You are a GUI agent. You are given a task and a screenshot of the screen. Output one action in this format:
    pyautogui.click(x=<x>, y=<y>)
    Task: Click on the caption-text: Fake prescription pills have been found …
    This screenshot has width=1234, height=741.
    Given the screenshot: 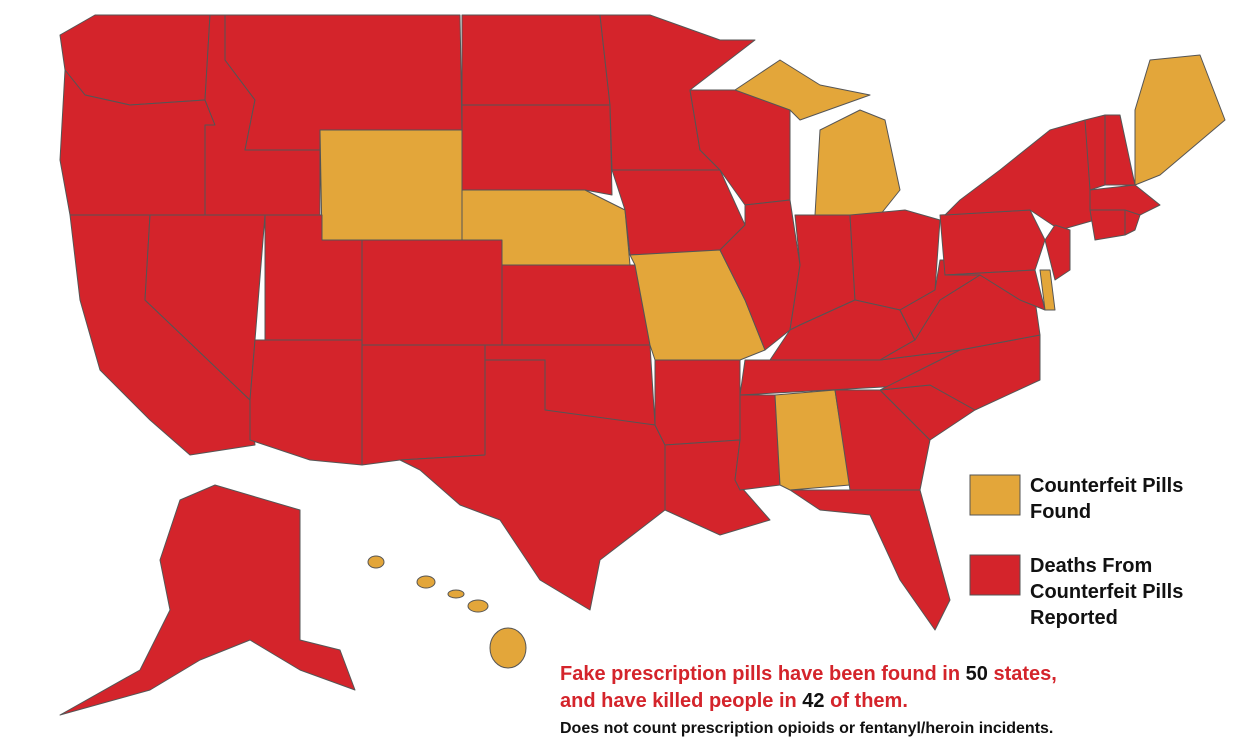 What is the action you would take?
    pyautogui.click(x=763, y=674)
    